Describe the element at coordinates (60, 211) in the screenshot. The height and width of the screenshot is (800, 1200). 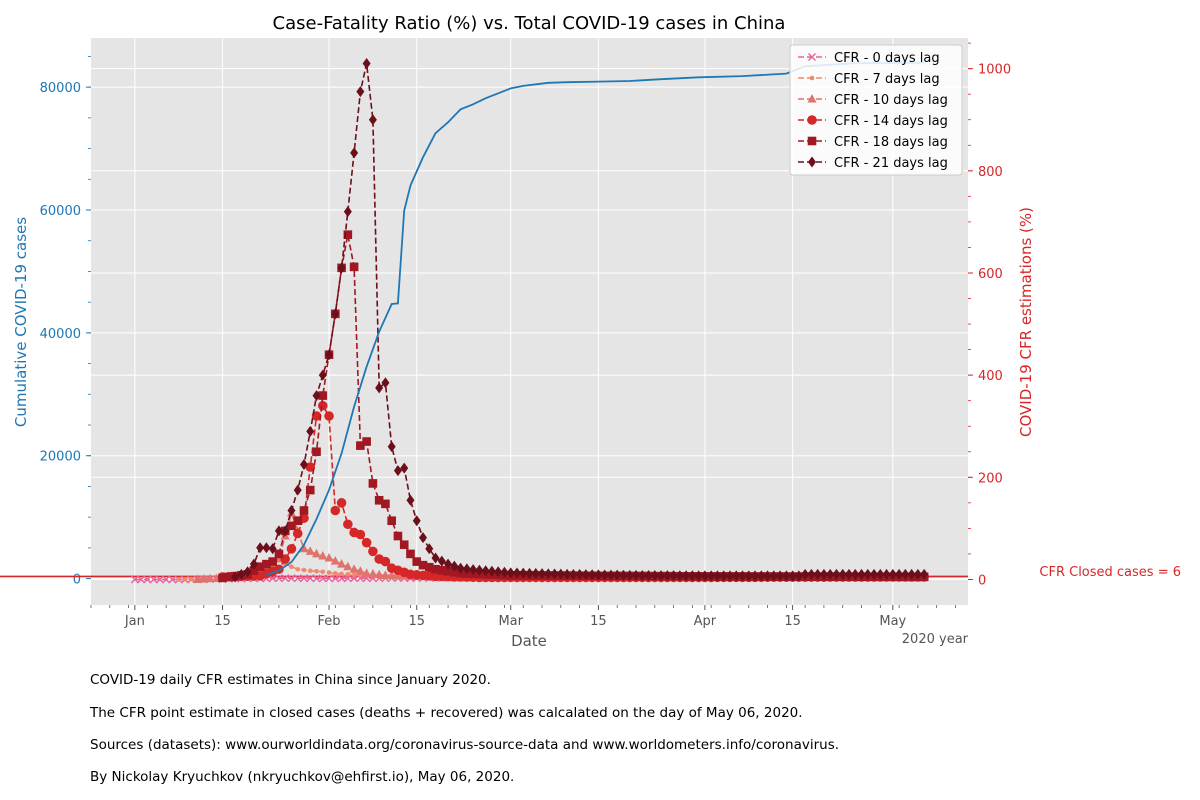
I see `left-tick-label: 60000` at that location.